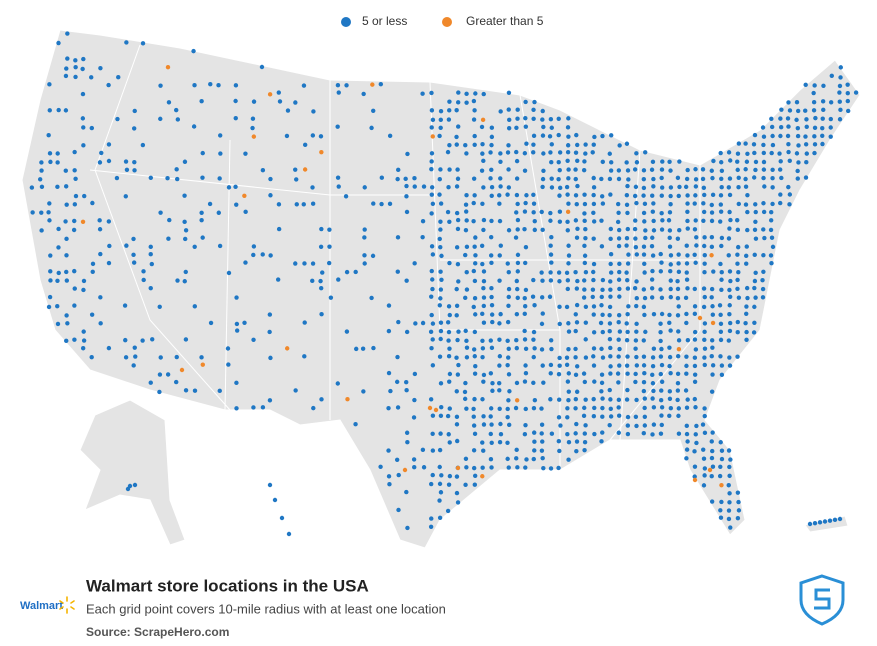 This screenshot has width=877, height=646. I want to click on puerto-rico, so click(826, 524).